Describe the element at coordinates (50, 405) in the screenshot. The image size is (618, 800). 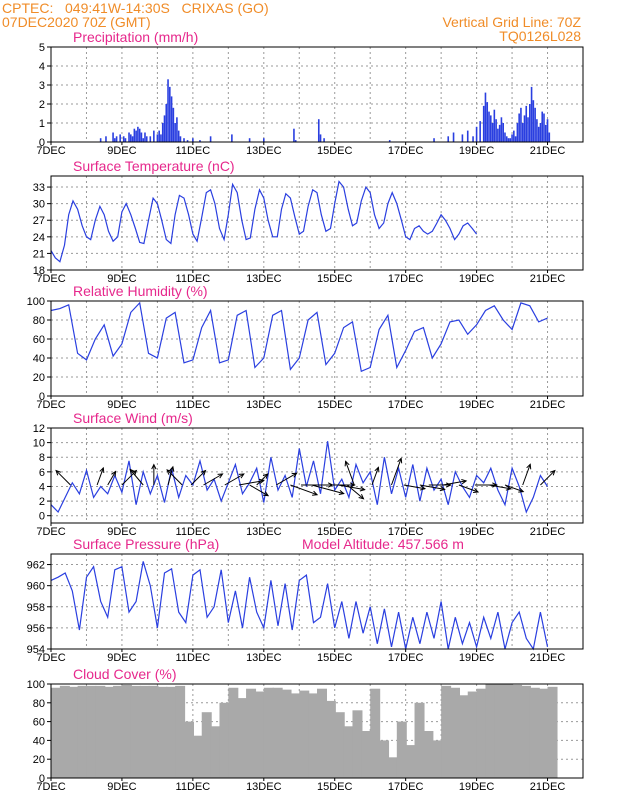
I see `humidity-xtick-label: 7DEC` at that location.